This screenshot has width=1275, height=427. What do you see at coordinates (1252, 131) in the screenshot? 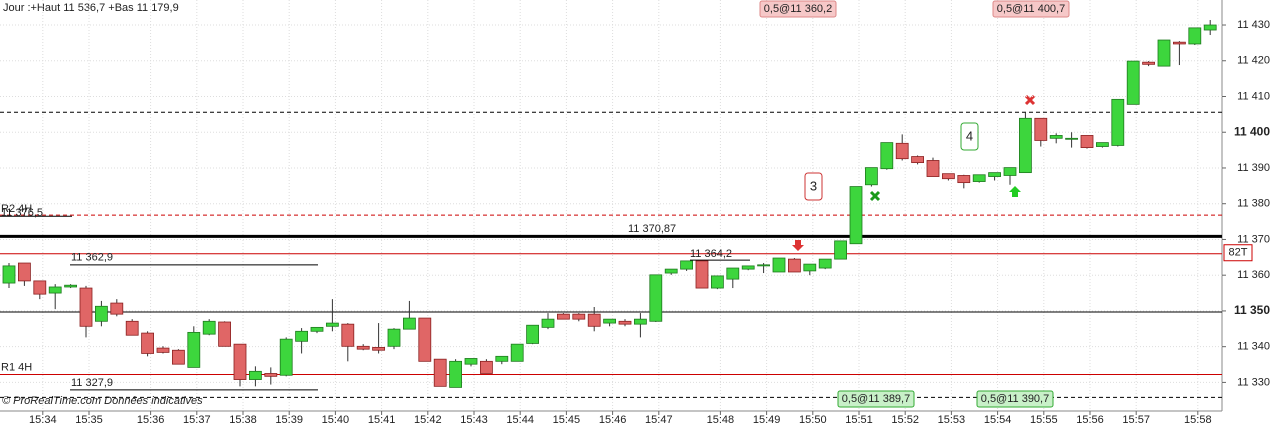
I see `y-tick-label: 11 400` at bounding box center [1252, 131].